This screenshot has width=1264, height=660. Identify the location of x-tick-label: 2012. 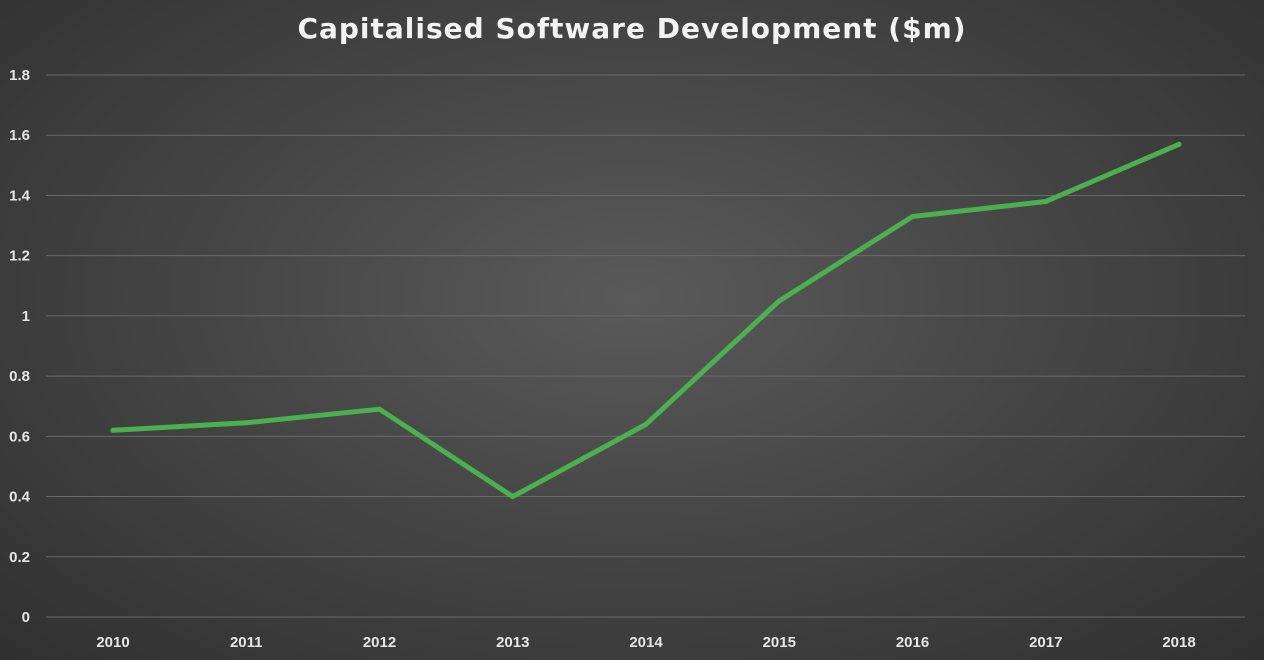
(379, 642).